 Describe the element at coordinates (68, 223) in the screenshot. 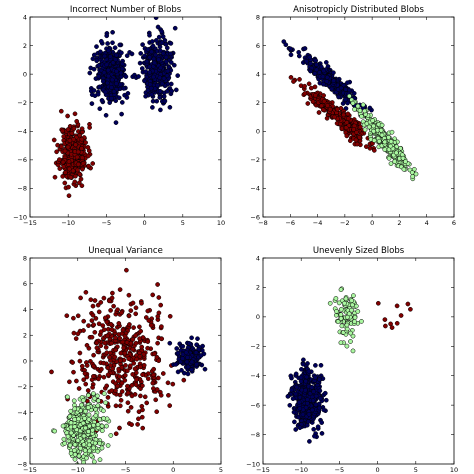

I see `x-tick-label: −10` at that location.